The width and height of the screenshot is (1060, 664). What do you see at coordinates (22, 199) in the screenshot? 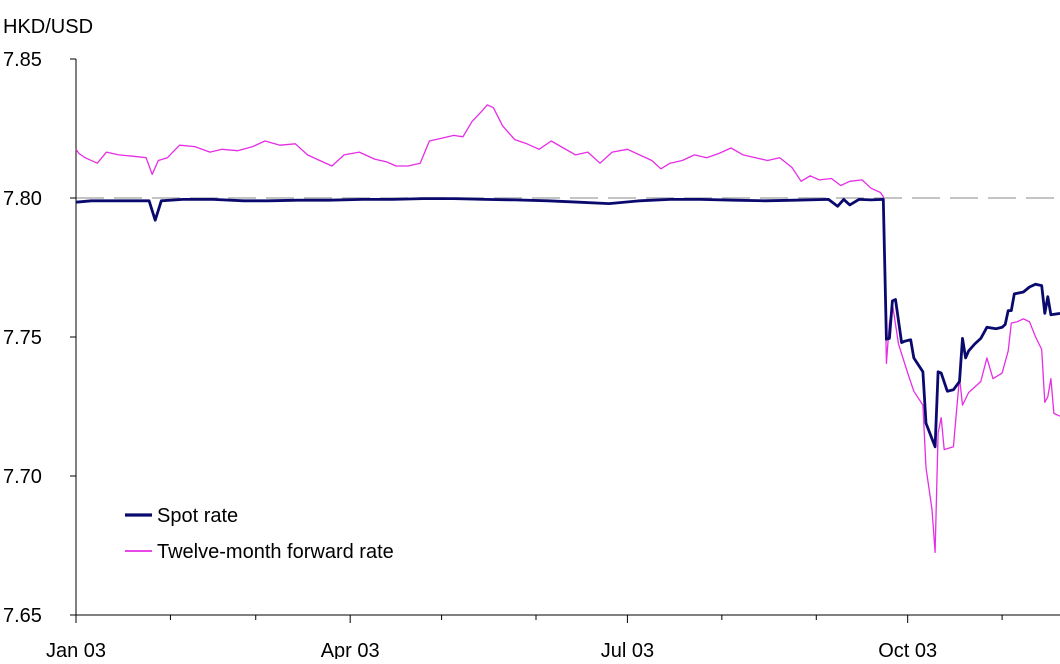
I see `y-tick-label: 7.80` at bounding box center [22, 199].